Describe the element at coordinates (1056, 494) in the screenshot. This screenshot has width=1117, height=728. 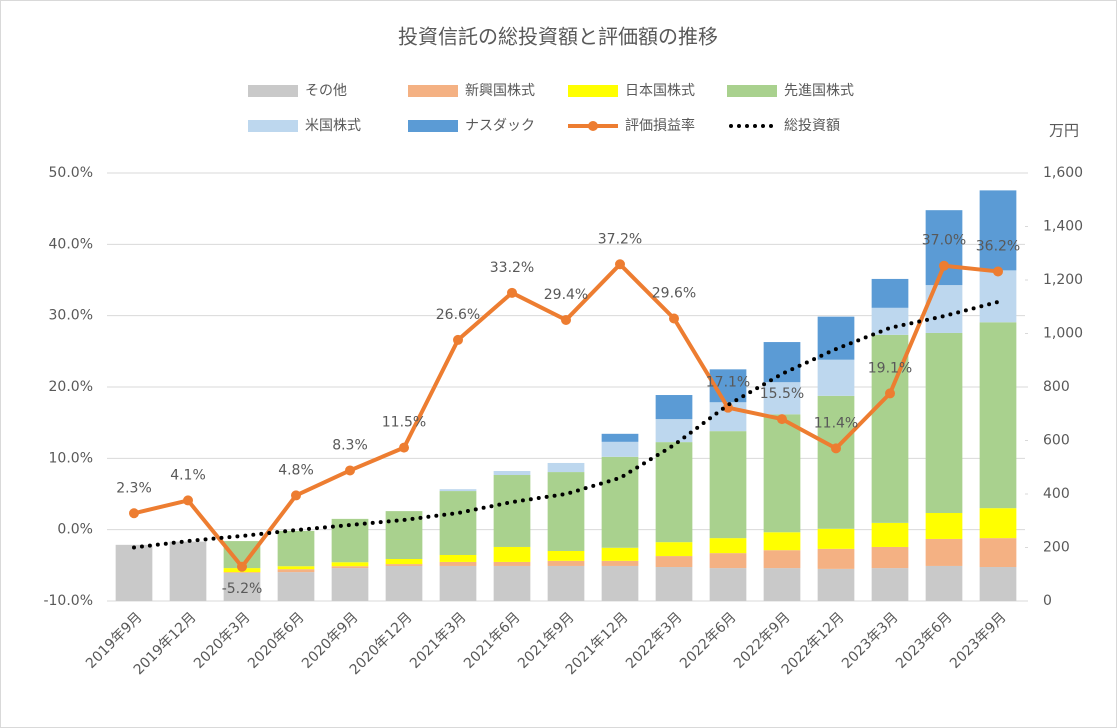
I see `y2-tick-label: 400` at that location.